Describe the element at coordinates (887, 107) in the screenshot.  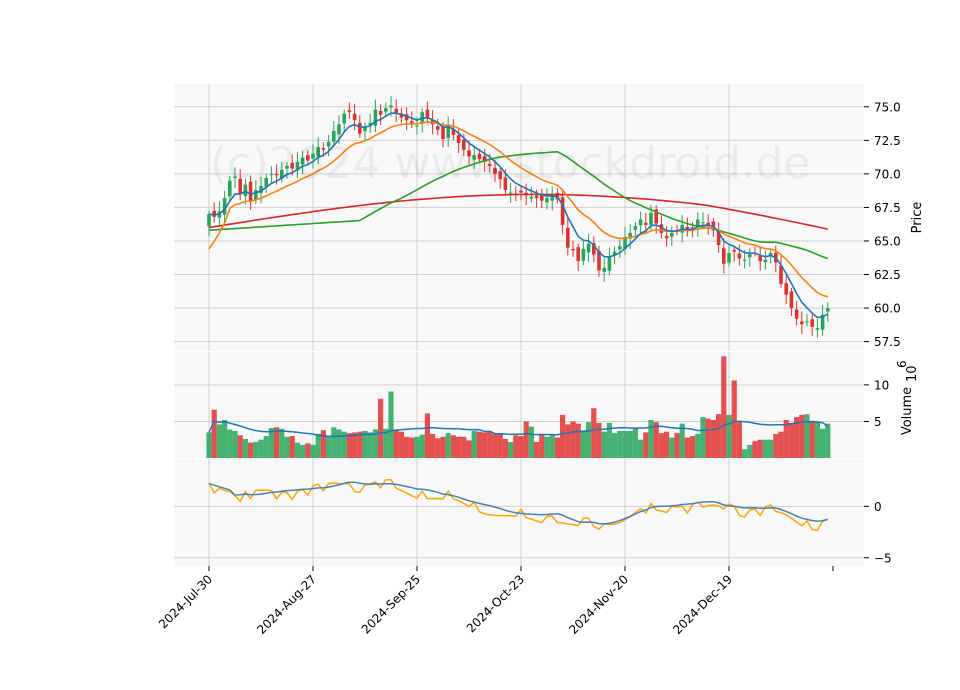
I see `y-tick-label: 75.0` at that location.